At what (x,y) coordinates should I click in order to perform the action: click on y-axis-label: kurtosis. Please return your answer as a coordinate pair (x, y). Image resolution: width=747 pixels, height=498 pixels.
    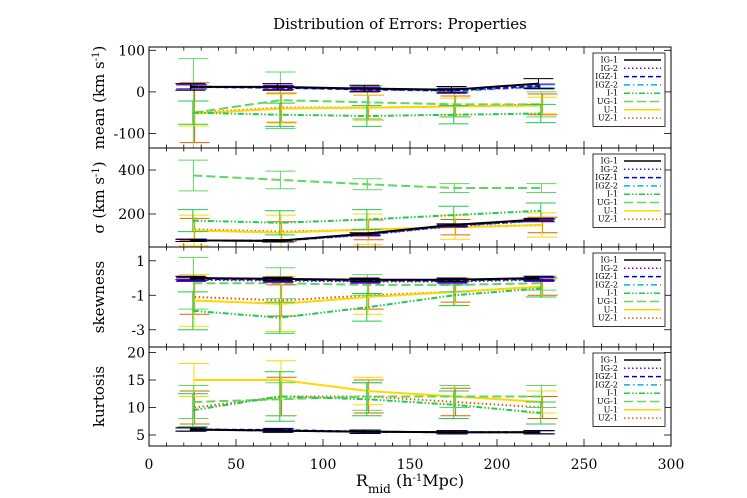
    Looking at the image, I should click on (99, 396).